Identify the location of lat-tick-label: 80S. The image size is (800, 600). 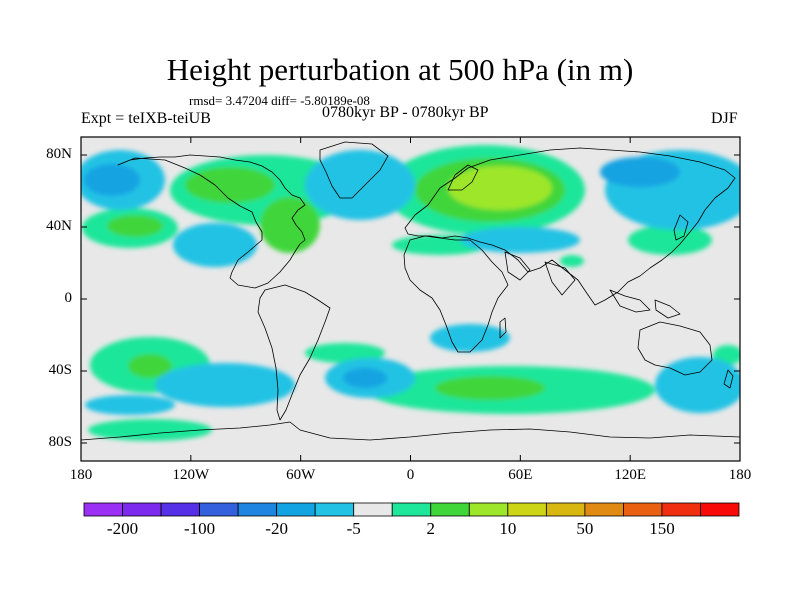
(60, 442).